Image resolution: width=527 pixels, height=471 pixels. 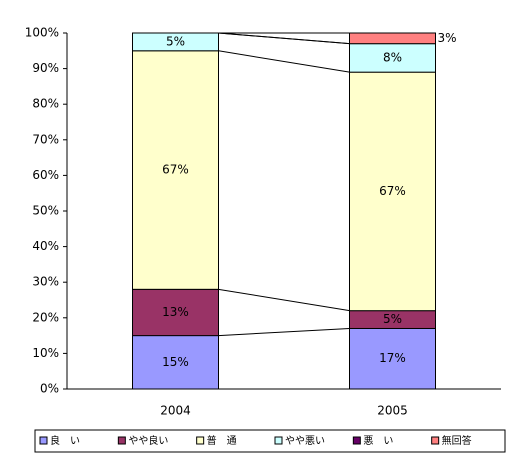 What do you see at coordinates (148, 440) in the screenshot?
I see `legend-label: やや良い` at bounding box center [148, 440].